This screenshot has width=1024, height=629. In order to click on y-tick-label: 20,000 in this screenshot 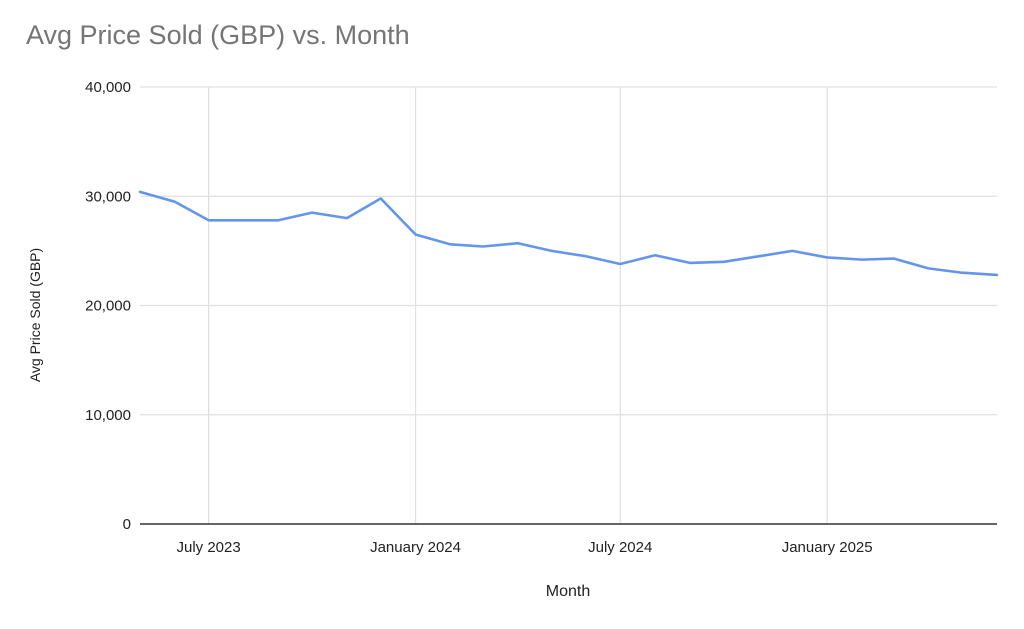, I will do `click(108, 306)`.